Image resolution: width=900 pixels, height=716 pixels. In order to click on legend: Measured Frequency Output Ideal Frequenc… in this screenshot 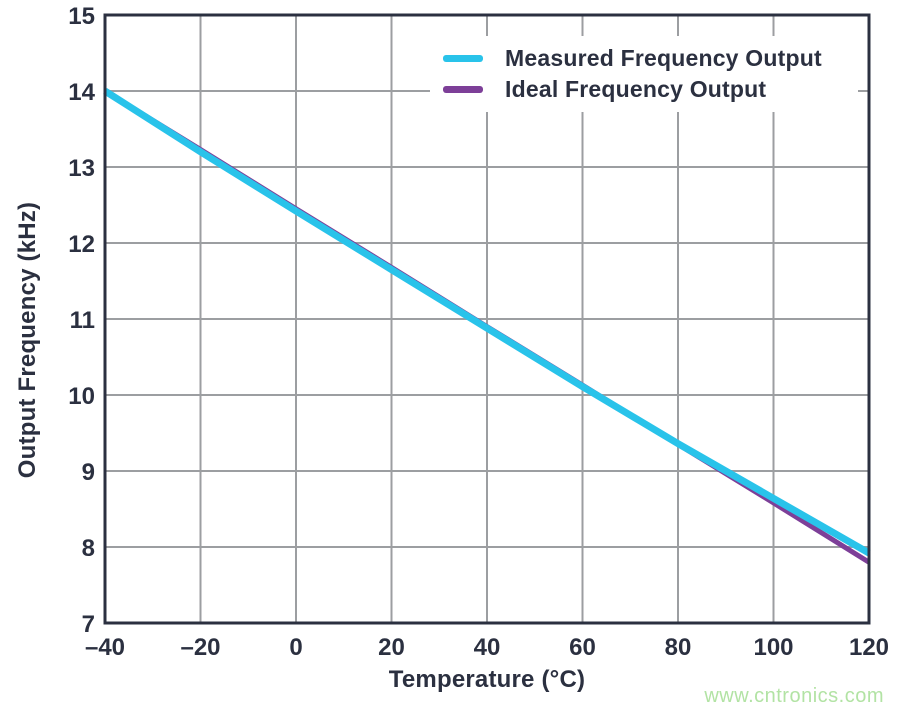, I will do `click(644, 74)`.